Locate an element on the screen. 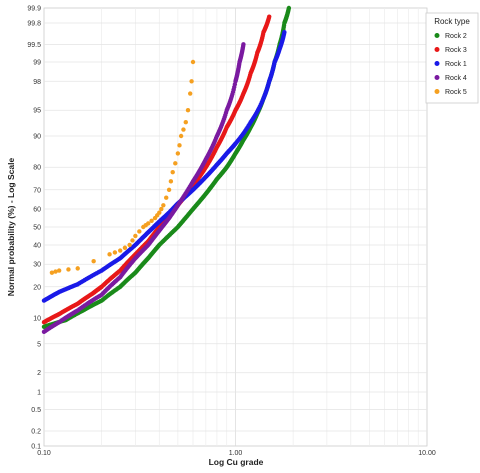 The image size is (480, 473). y-tick-label: 30 is located at coordinates (37, 265).